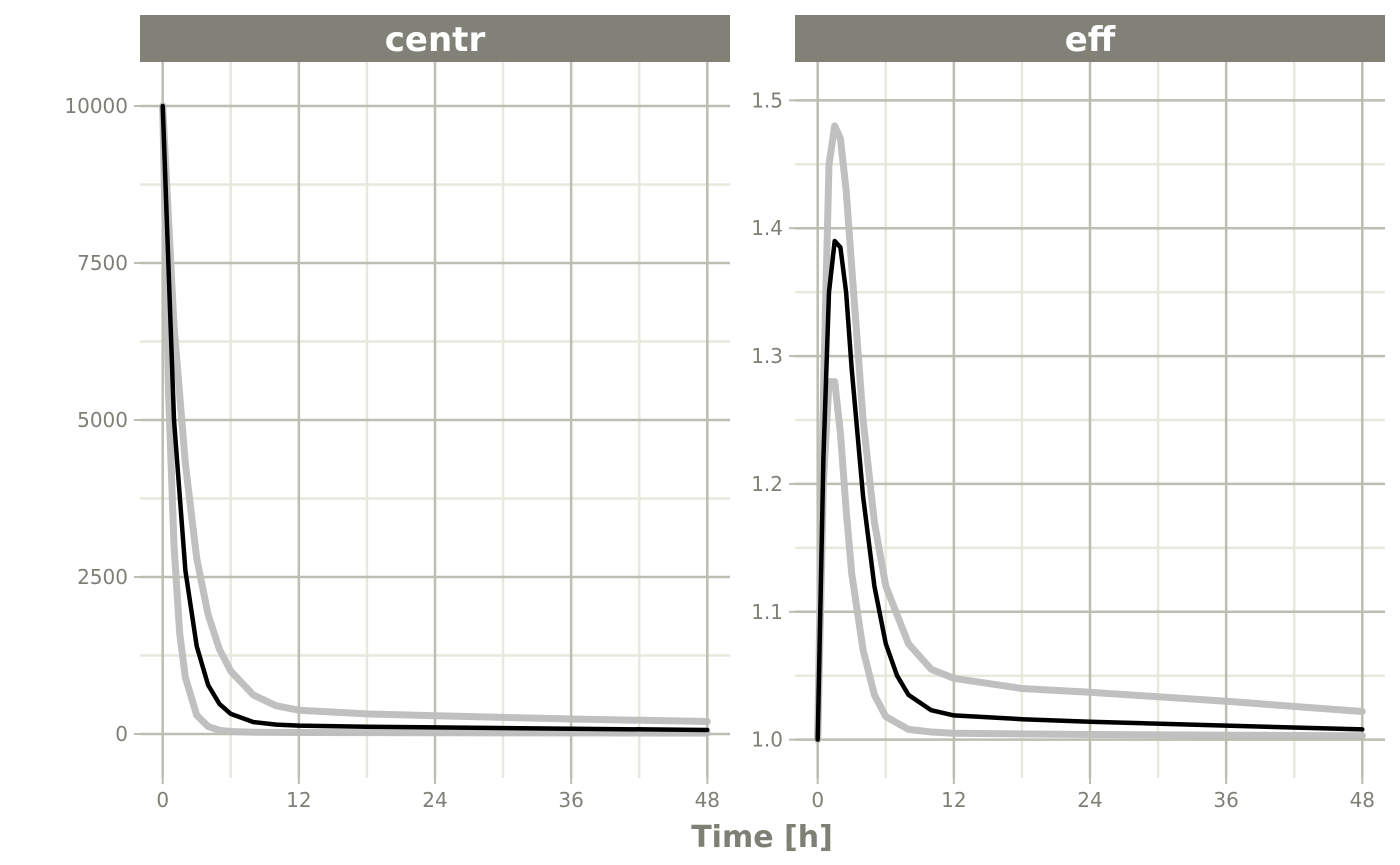 The image size is (1400, 865). What do you see at coordinates (96, 106) in the screenshot?
I see `y-tick-label: 10000` at bounding box center [96, 106].